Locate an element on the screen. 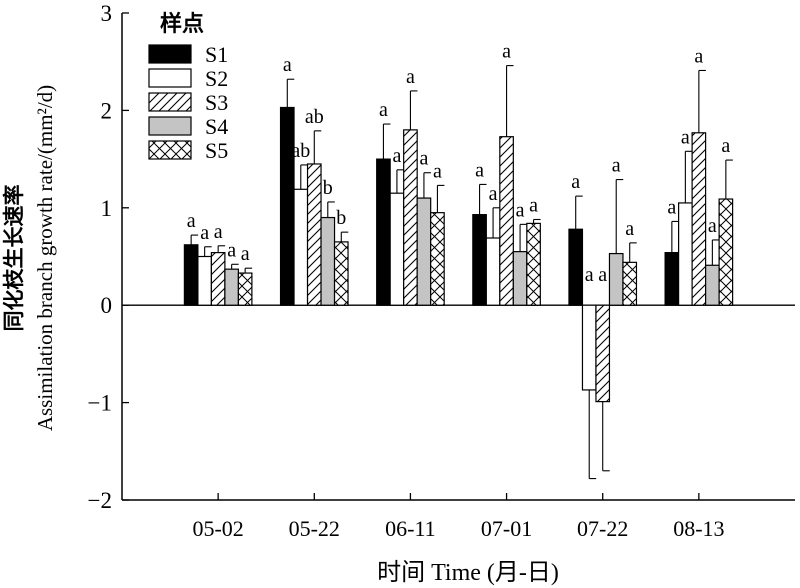  y-tick-label: 3 is located at coordinates (107, 13).